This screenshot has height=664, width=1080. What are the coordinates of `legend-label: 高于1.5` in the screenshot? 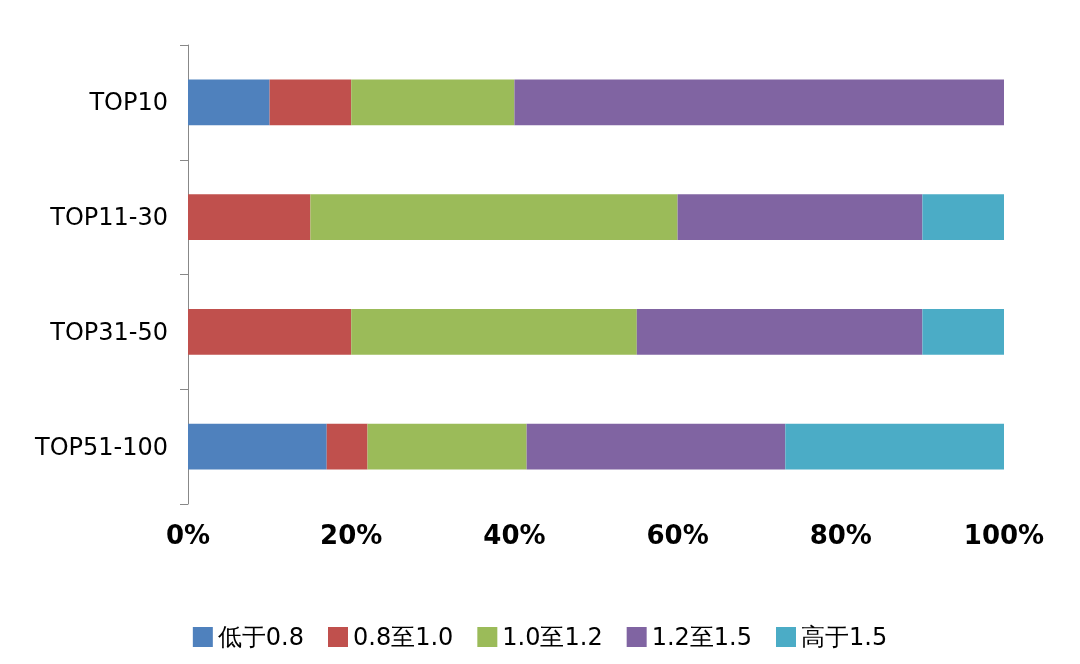 It's located at (844, 637).